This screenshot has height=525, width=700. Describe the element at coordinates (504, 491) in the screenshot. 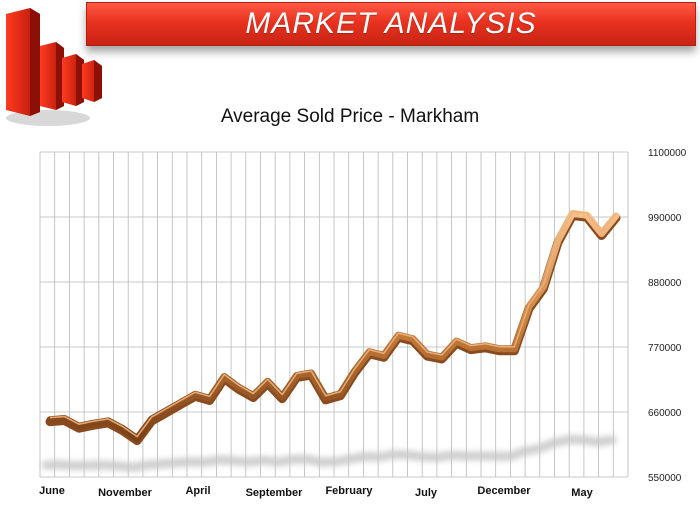

I see `x-tick-label: December` at that location.